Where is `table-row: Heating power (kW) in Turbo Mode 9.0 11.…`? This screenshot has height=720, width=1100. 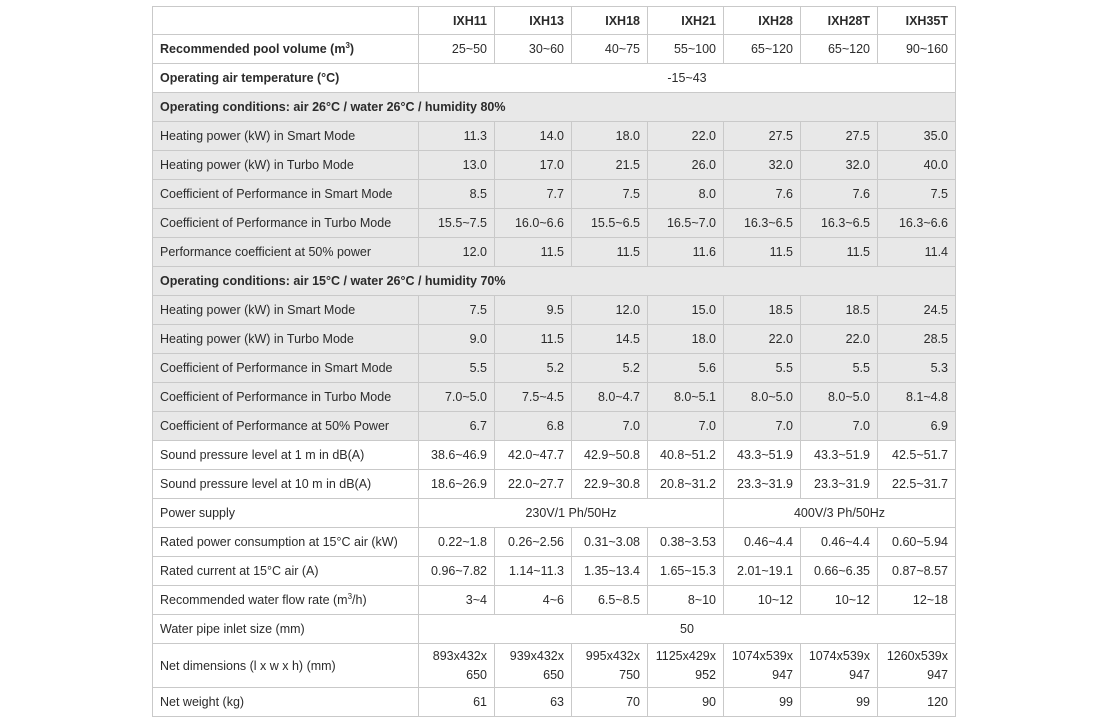 table-row: Heating power (kW) in Turbo Mode 9.0 11.… is located at coordinates (554, 339).